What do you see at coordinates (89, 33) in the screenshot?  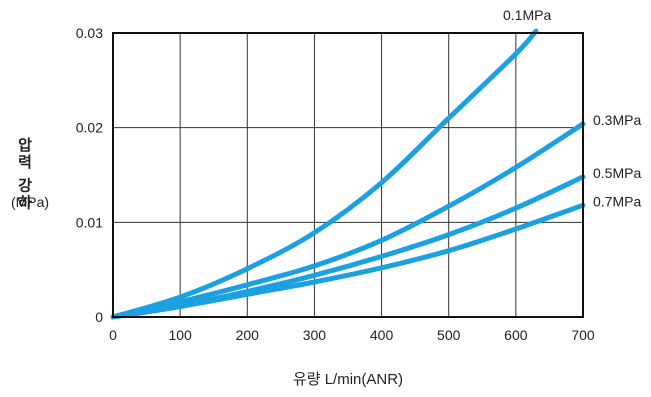 I see `y-tick-label: 0.03` at bounding box center [89, 33].